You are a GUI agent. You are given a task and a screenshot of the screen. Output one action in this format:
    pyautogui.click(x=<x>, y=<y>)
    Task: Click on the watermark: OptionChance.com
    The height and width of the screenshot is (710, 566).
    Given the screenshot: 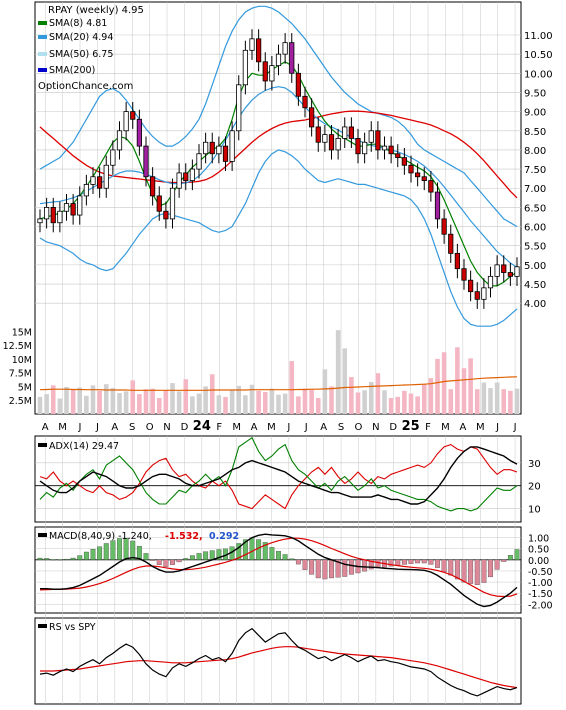 What is the action you would take?
    pyautogui.click(x=85, y=86)
    